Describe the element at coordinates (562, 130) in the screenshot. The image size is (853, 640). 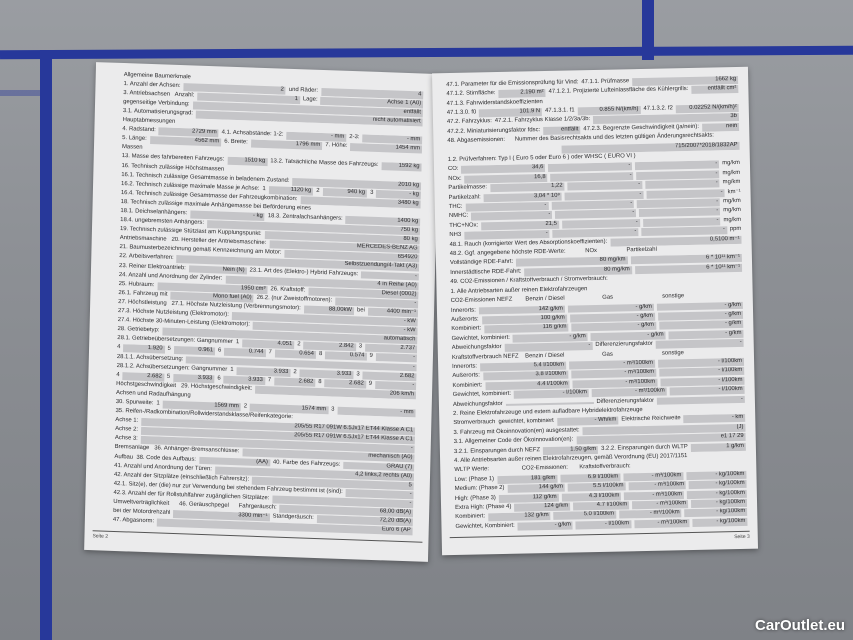
I see `field-value: entfällt` at that location.